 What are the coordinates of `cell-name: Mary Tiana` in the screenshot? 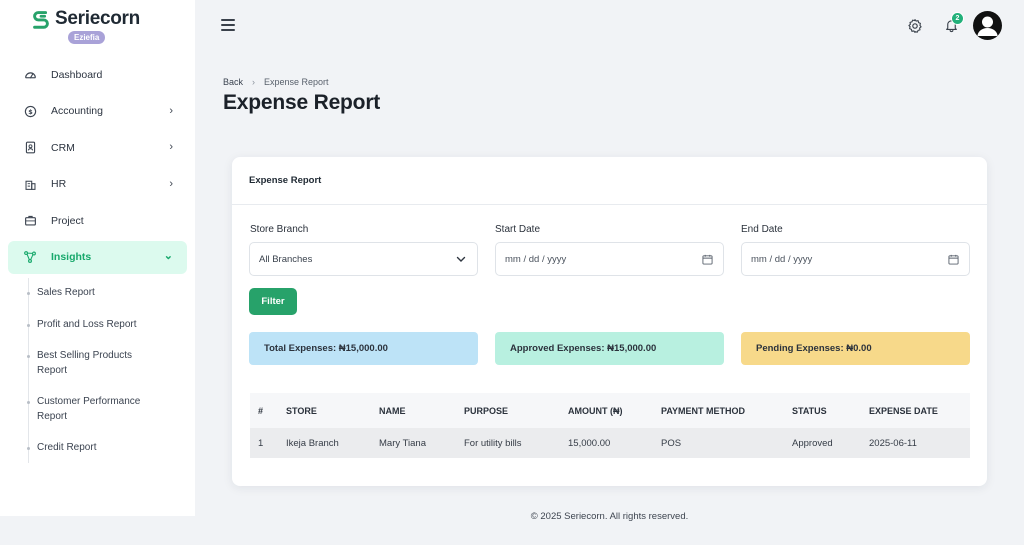 It's located at (413, 443).